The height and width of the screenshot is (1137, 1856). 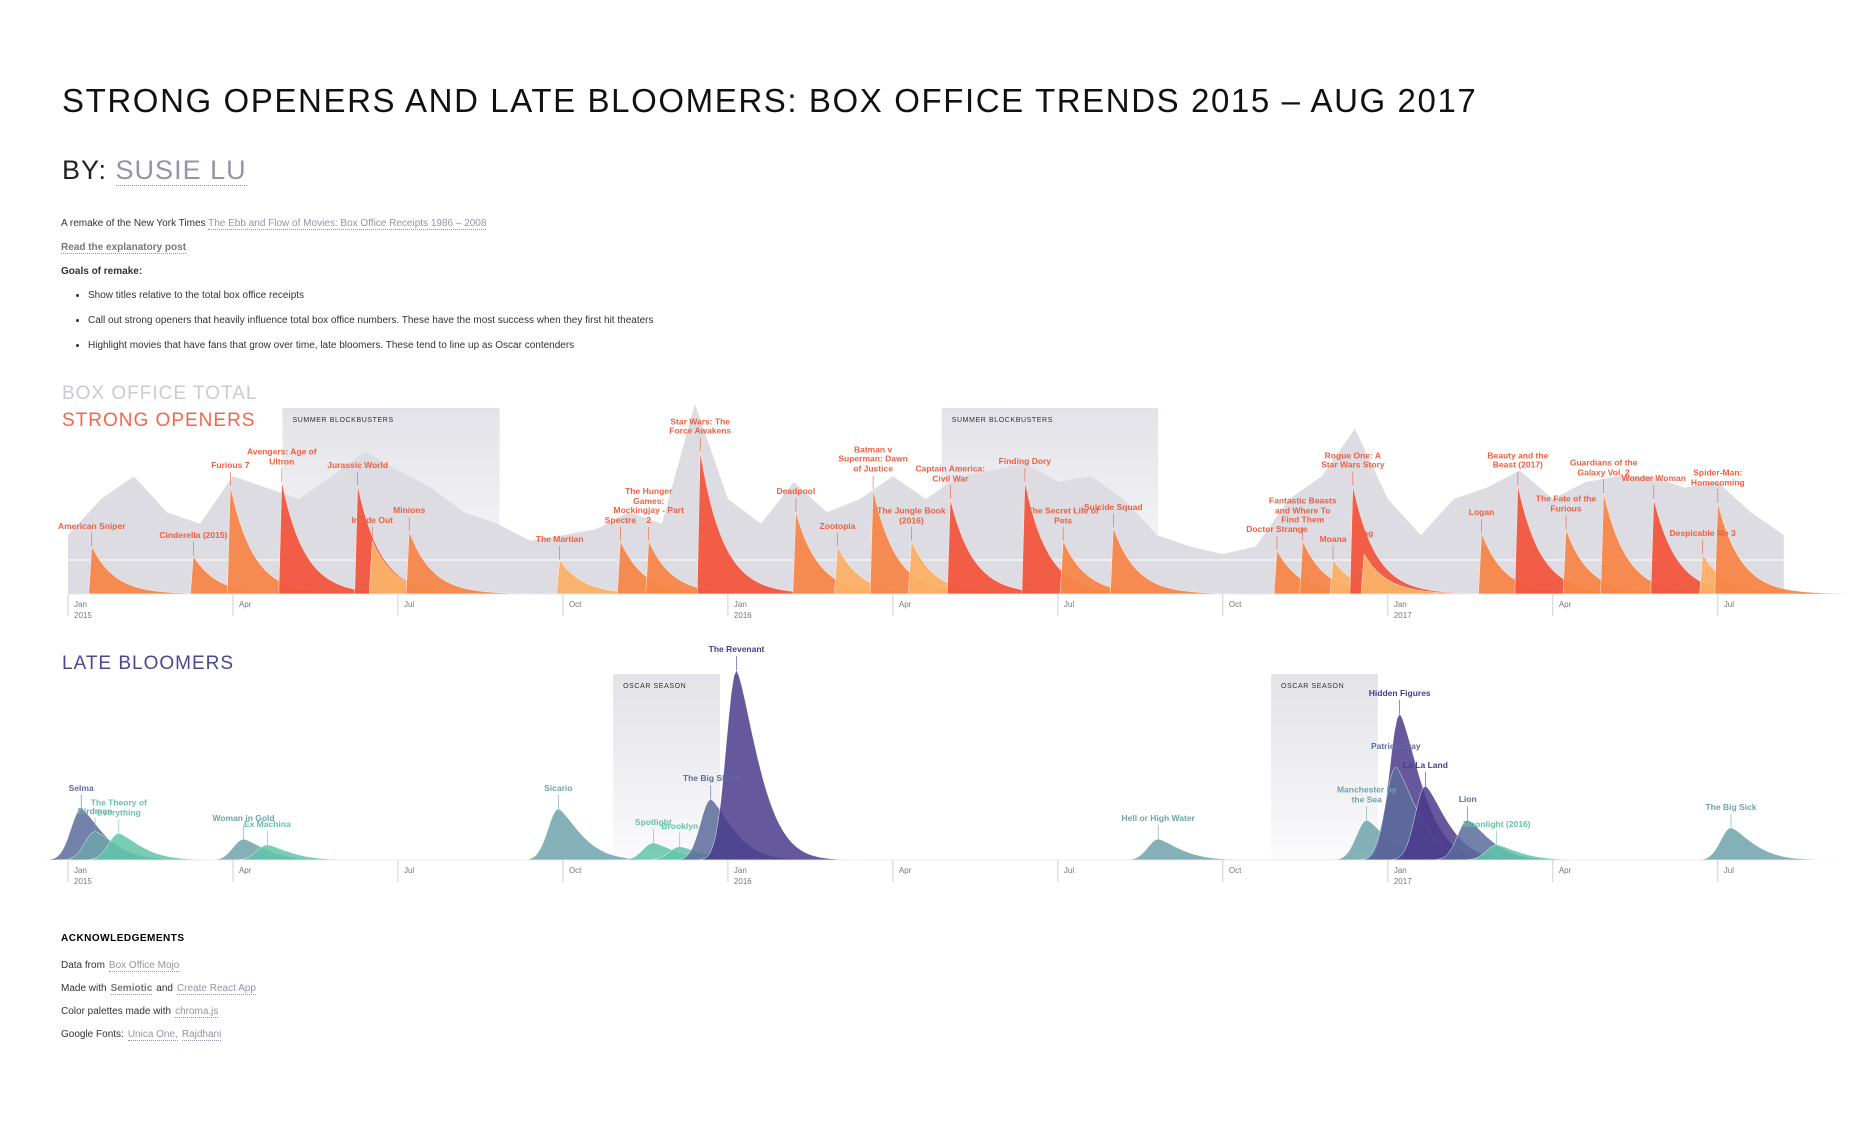 What do you see at coordinates (1302, 510) in the screenshot?
I see `movie-label: Fantastic Beasts and Where To Find Them` at bounding box center [1302, 510].